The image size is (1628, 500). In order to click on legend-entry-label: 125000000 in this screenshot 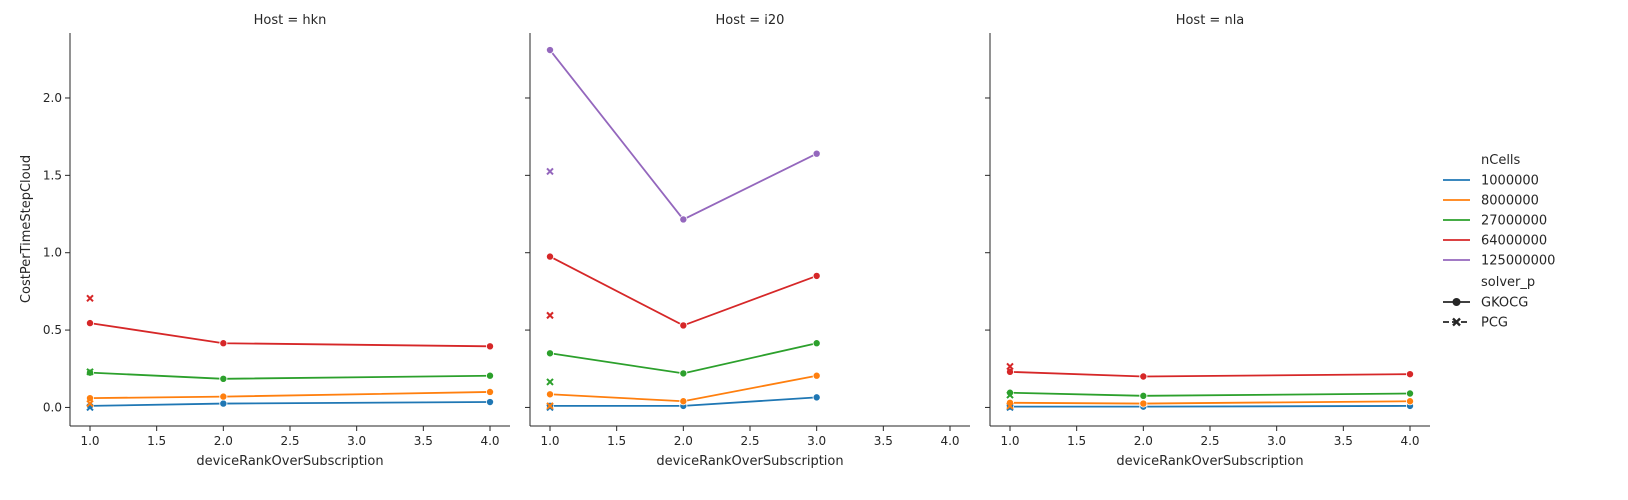, I will do `click(1518, 261)`.